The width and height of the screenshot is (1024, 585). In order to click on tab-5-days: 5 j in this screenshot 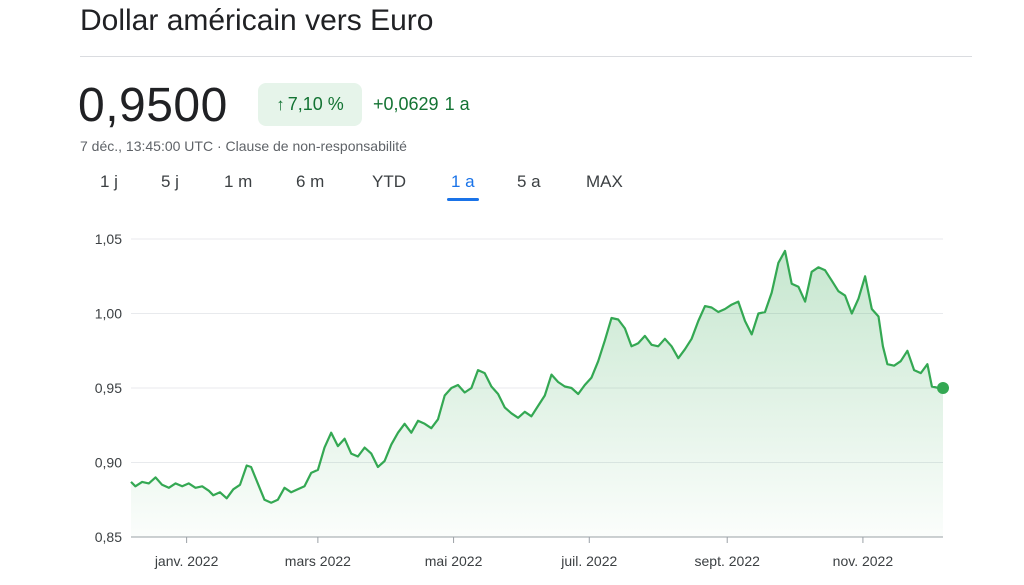, I will do `click(170, 181)`.